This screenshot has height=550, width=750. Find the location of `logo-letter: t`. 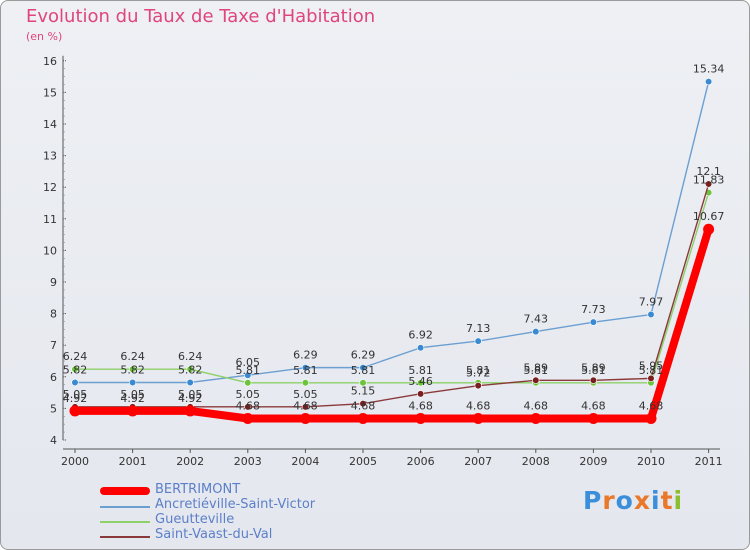

logo-letter: t is located at coordinates (667, 500).